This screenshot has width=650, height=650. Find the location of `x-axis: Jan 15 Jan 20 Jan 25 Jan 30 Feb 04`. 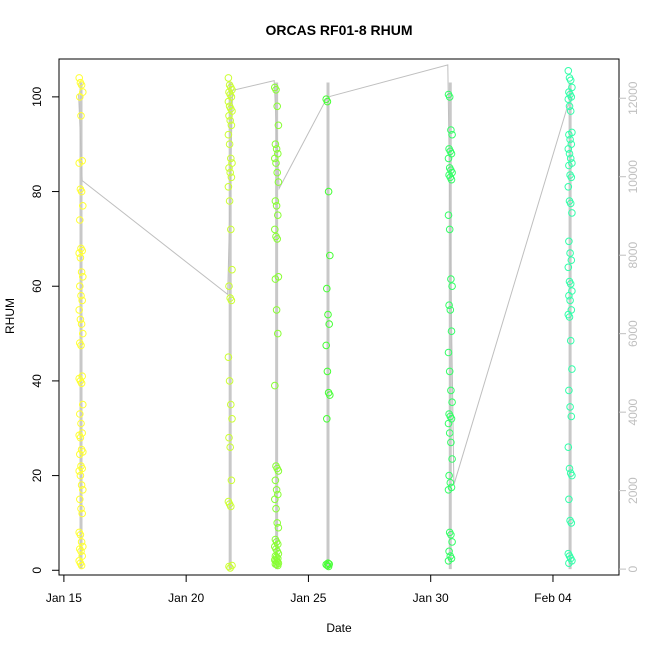

x-axis: Jan 15 Jan 20 Jan 25 Jan 30 Feb 04 is located at coordinates (309, 589).